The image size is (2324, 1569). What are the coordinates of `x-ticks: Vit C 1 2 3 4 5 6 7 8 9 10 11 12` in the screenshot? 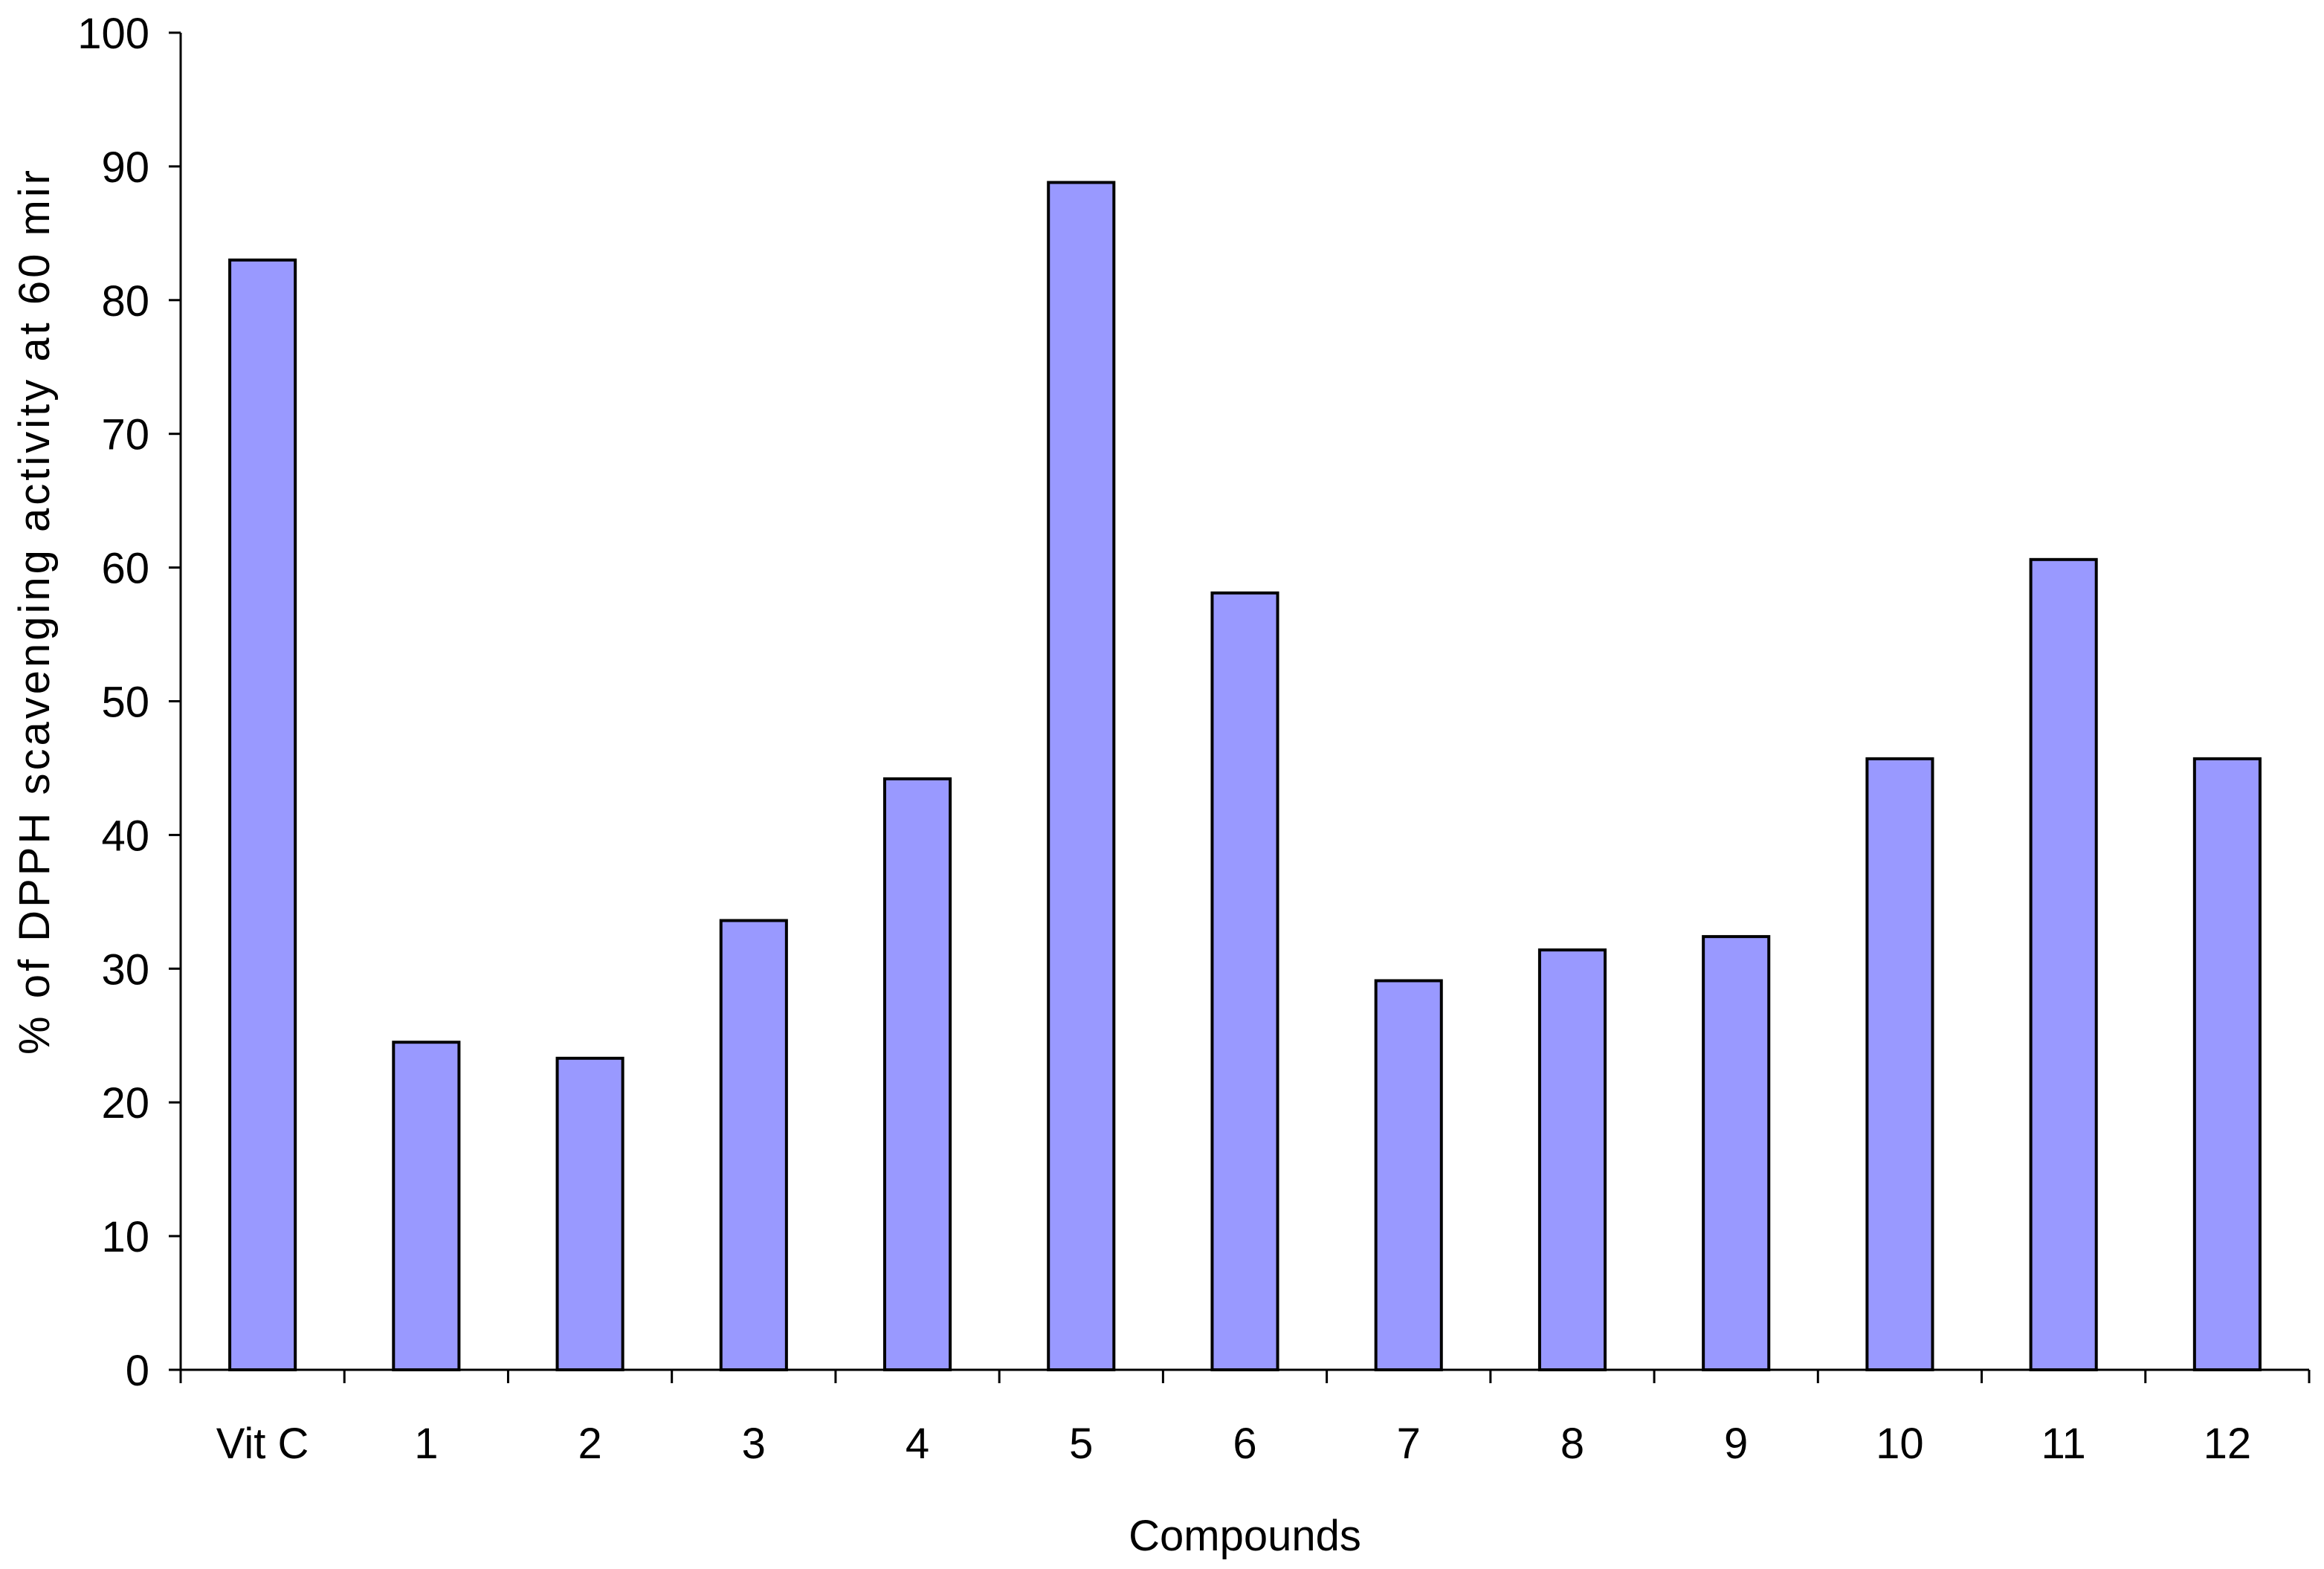 It's located at (1245, 1419).